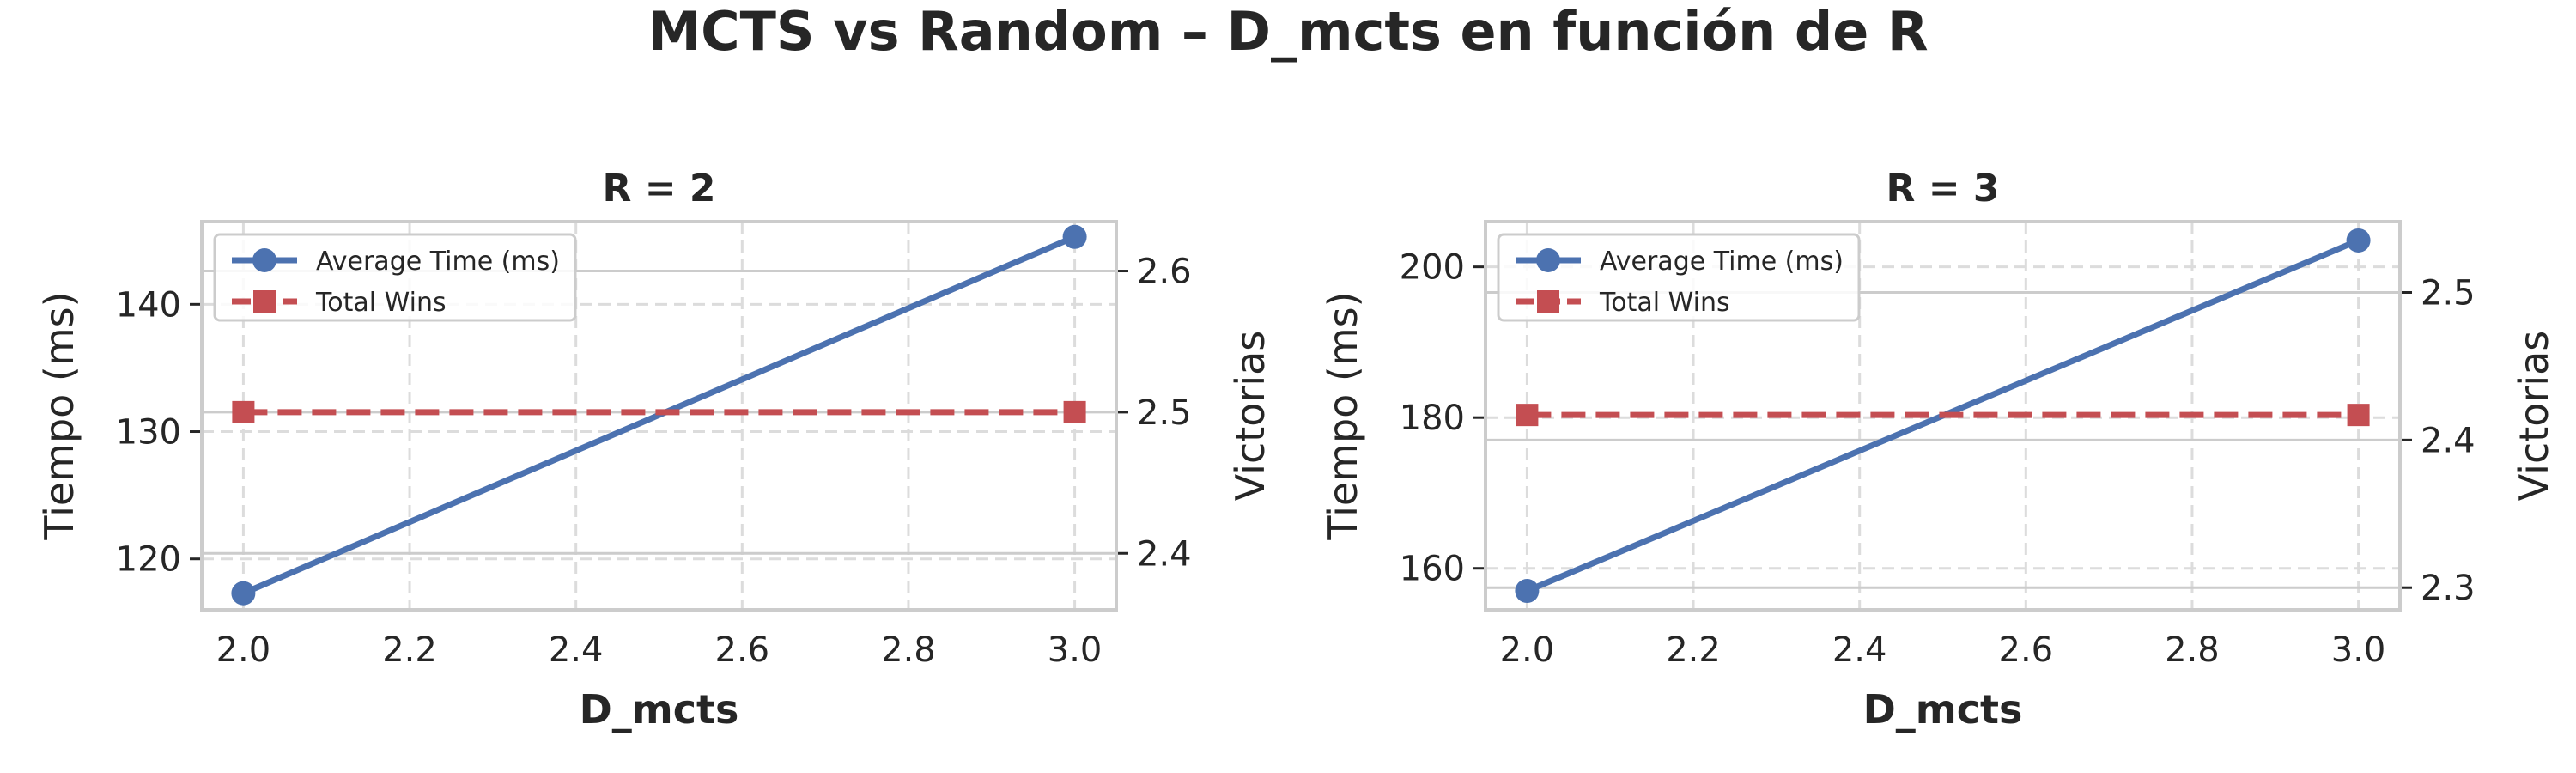 The height and width of the screenshot is (773, 2576). What do you see at coordinates (1433, 418) in the screenshot?
I see `y-tick-label: 180` at bounding box center [1433, 418].